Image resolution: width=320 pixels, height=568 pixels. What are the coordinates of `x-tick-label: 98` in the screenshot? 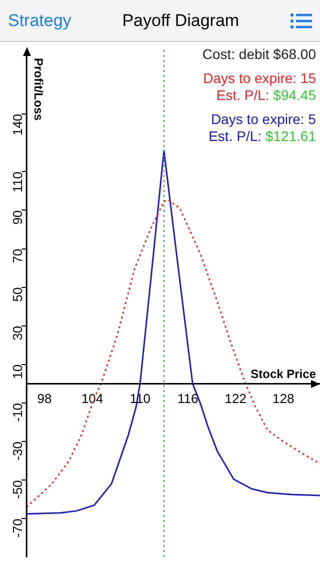 It's located at (44, 398).